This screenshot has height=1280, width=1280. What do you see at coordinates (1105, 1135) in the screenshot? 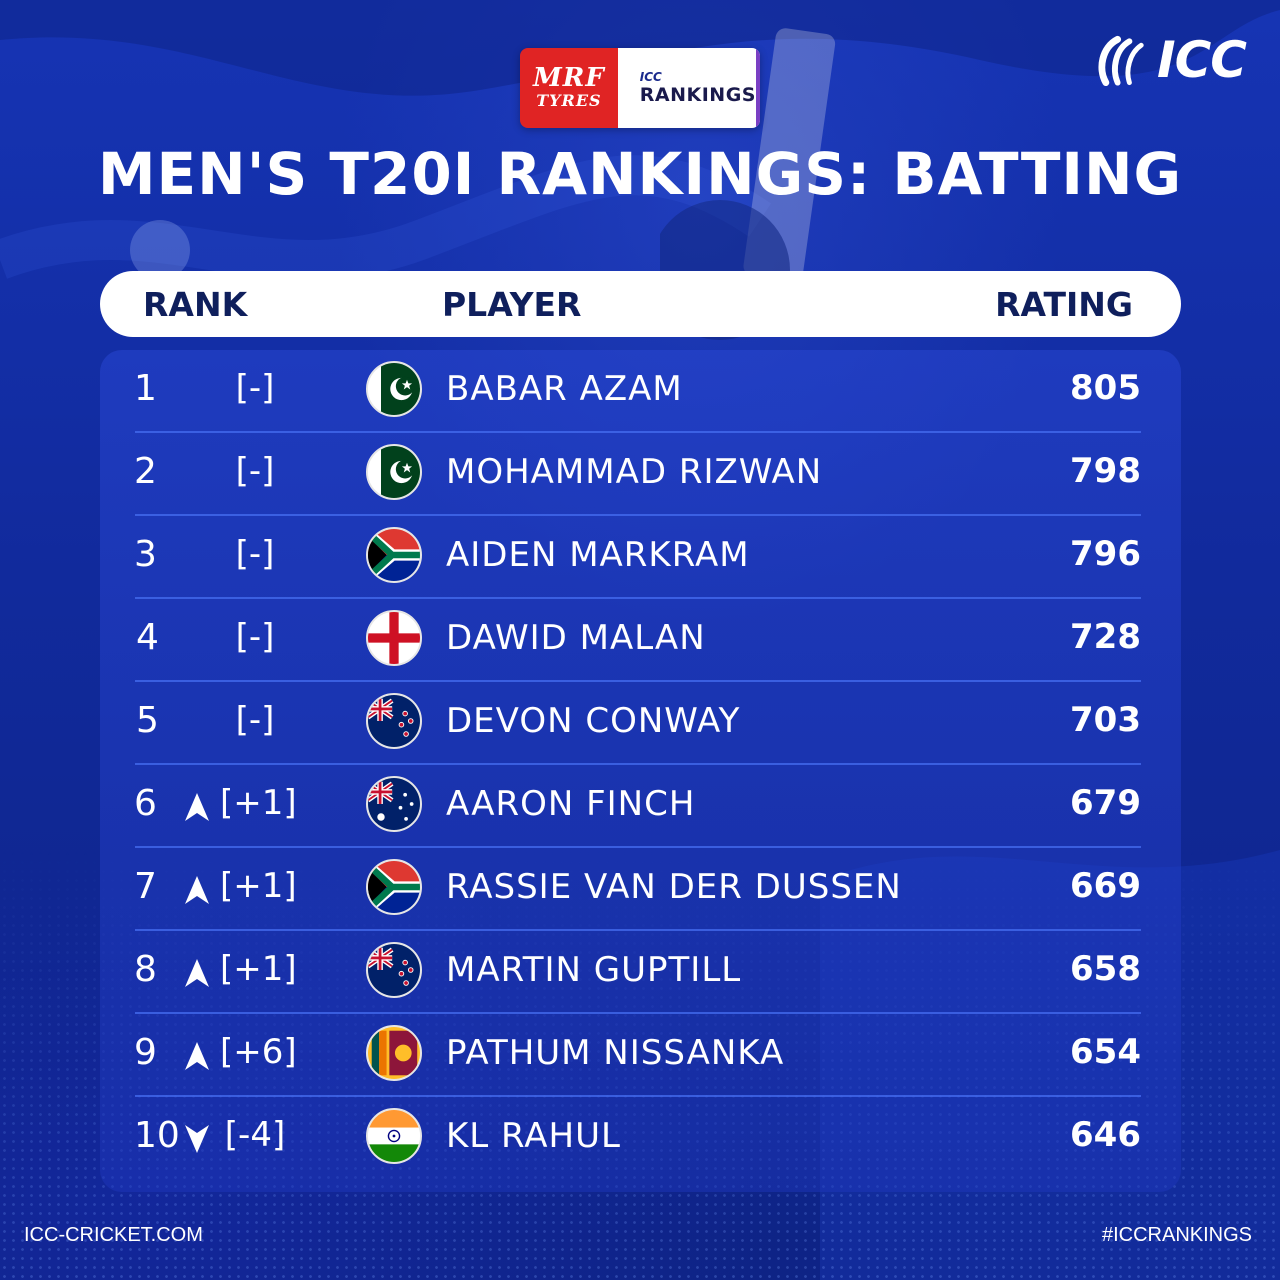
I see `player-rating: 646` at bounding box center [1105, 1135].